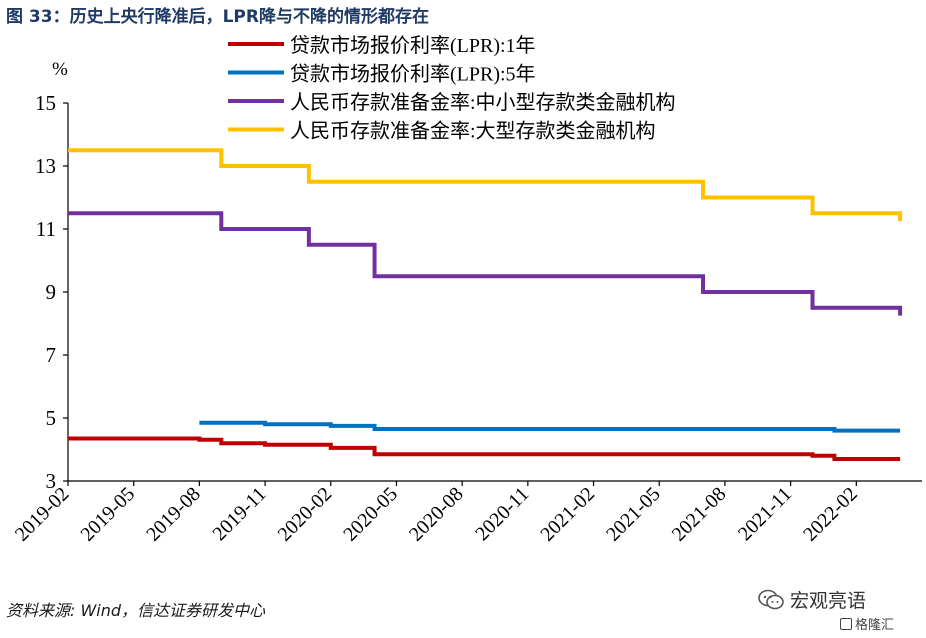 This screenshot has width=926, height=638. Describe the element at coordinates (173, 514) in the screenshot. I see `x-tick-label: 2019-08` at that location.